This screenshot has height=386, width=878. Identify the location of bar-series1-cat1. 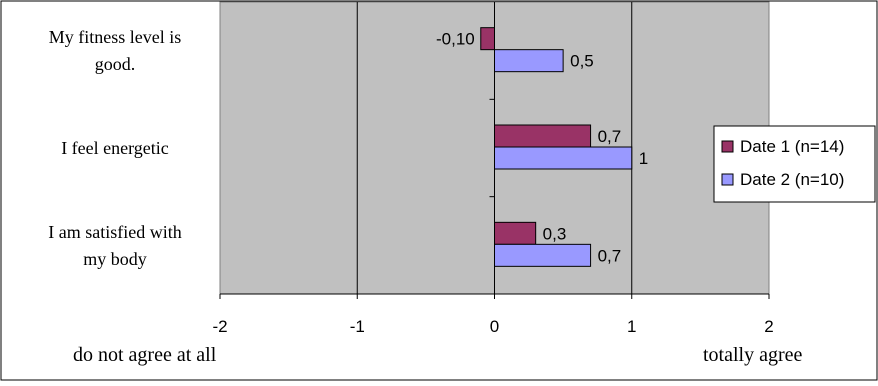
(487, 39).